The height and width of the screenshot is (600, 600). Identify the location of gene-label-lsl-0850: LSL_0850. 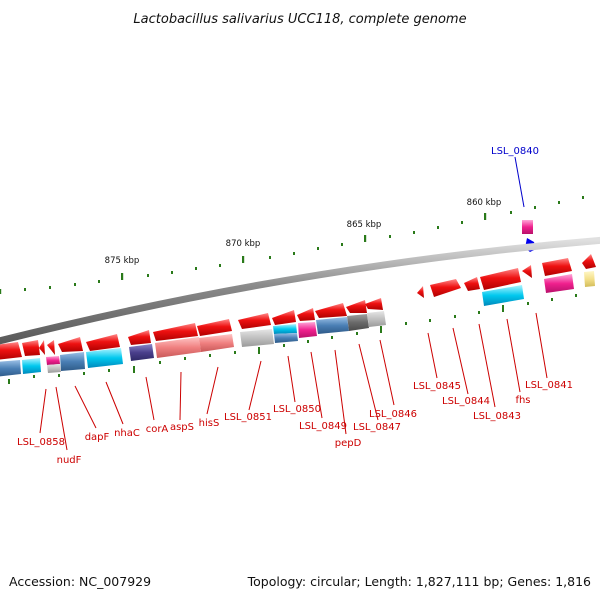
(297, 409).